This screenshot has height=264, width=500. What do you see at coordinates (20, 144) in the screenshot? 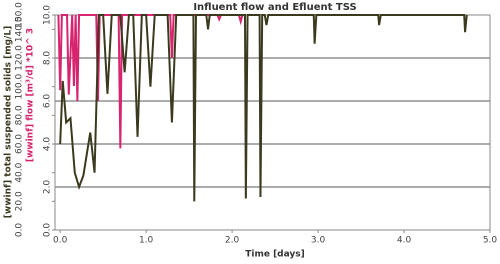
I see `y2-tick-label: 60.0` at bounding box center [20, 144].